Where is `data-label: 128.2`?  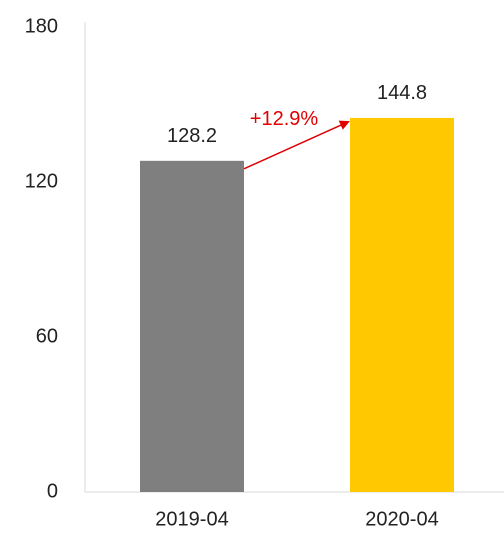
data-label: 128.2 is located at coordinates (192, 136).